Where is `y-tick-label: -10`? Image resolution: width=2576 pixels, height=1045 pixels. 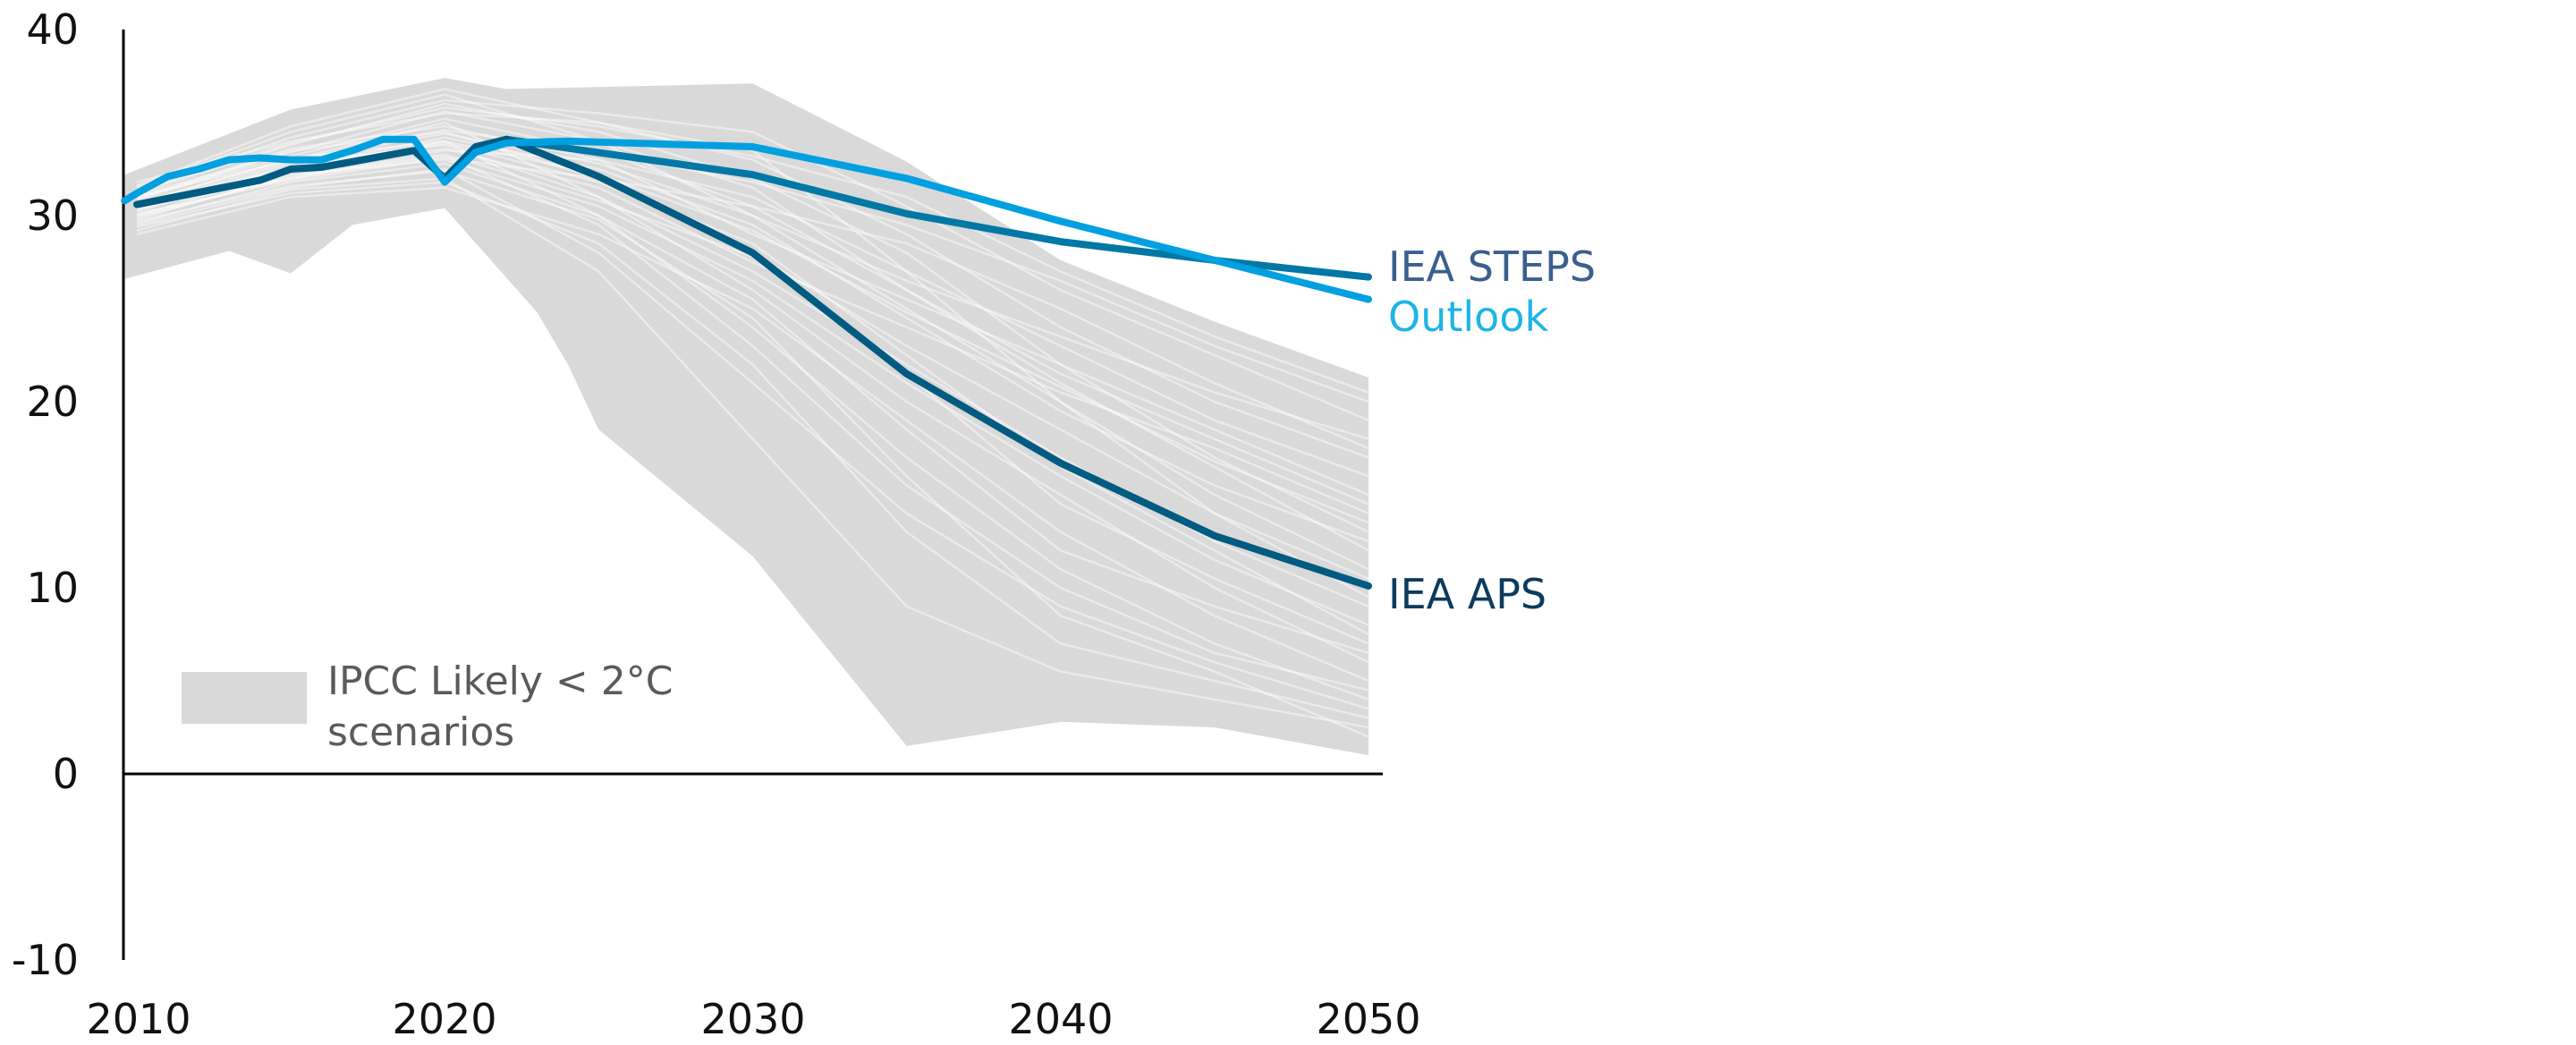 y-tick-label: -10 is located at coordinates (45, 960).